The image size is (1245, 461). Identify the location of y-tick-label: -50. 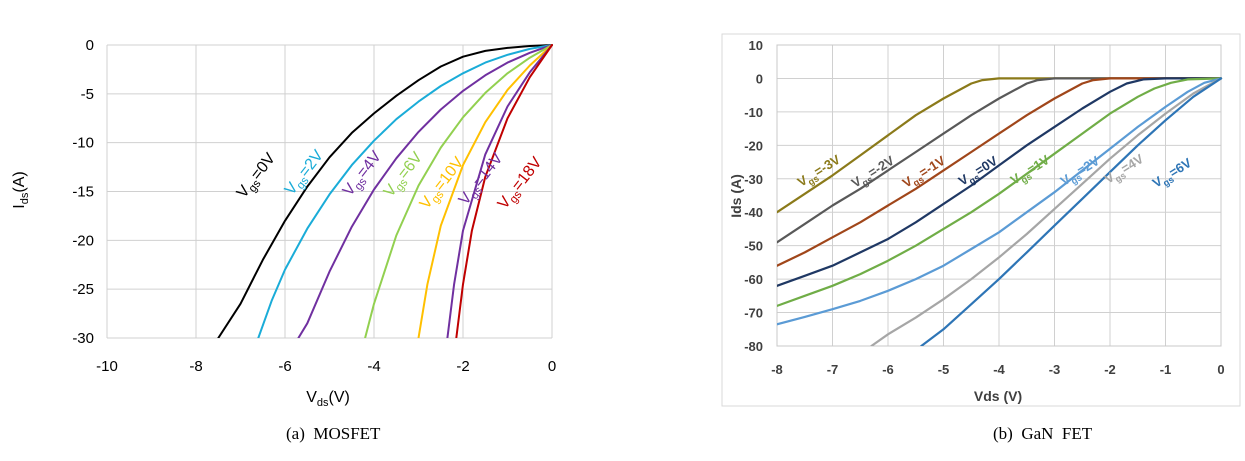
(753, 246).